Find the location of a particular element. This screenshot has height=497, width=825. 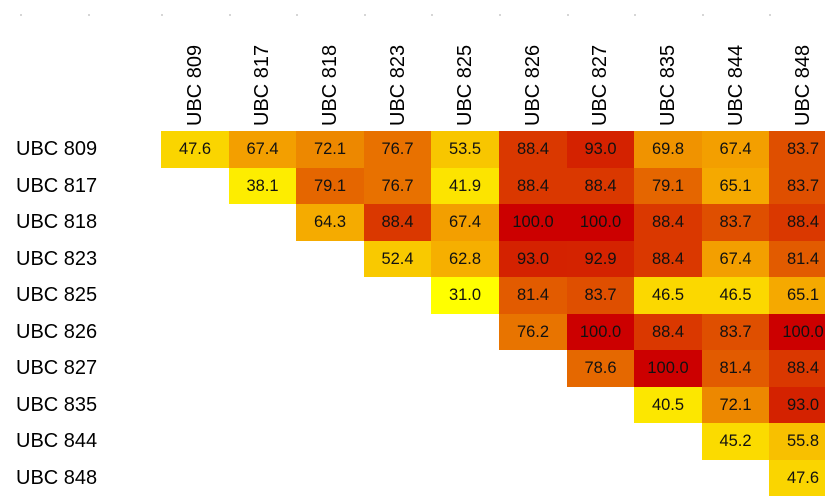

column-label: UBC 848 is located at coordinates (803, 85).